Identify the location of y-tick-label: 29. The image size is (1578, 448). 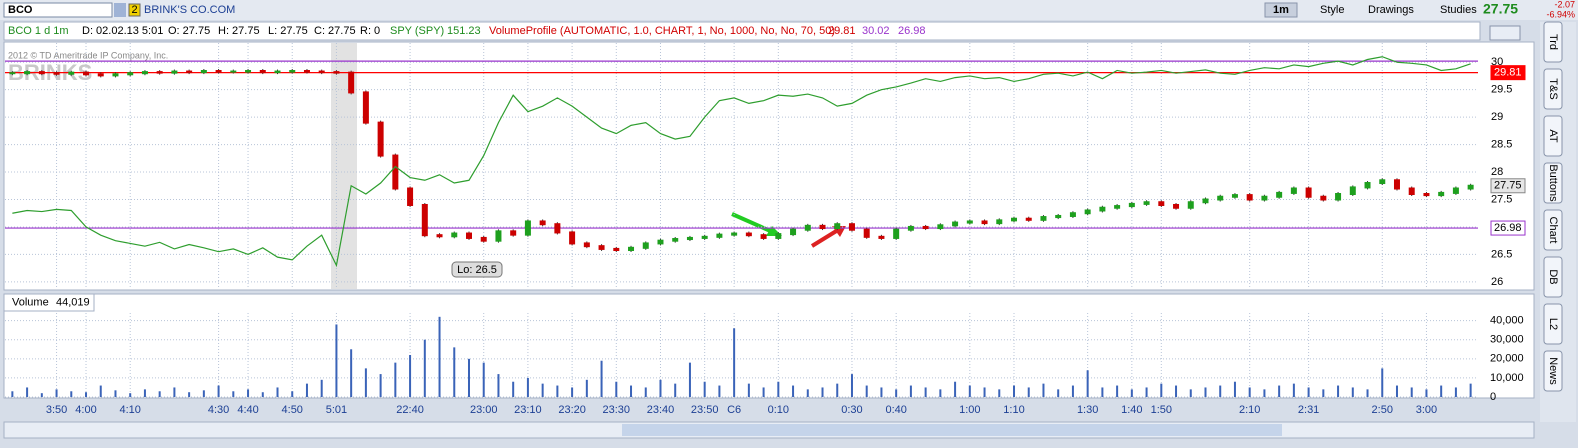
(1497, 117).